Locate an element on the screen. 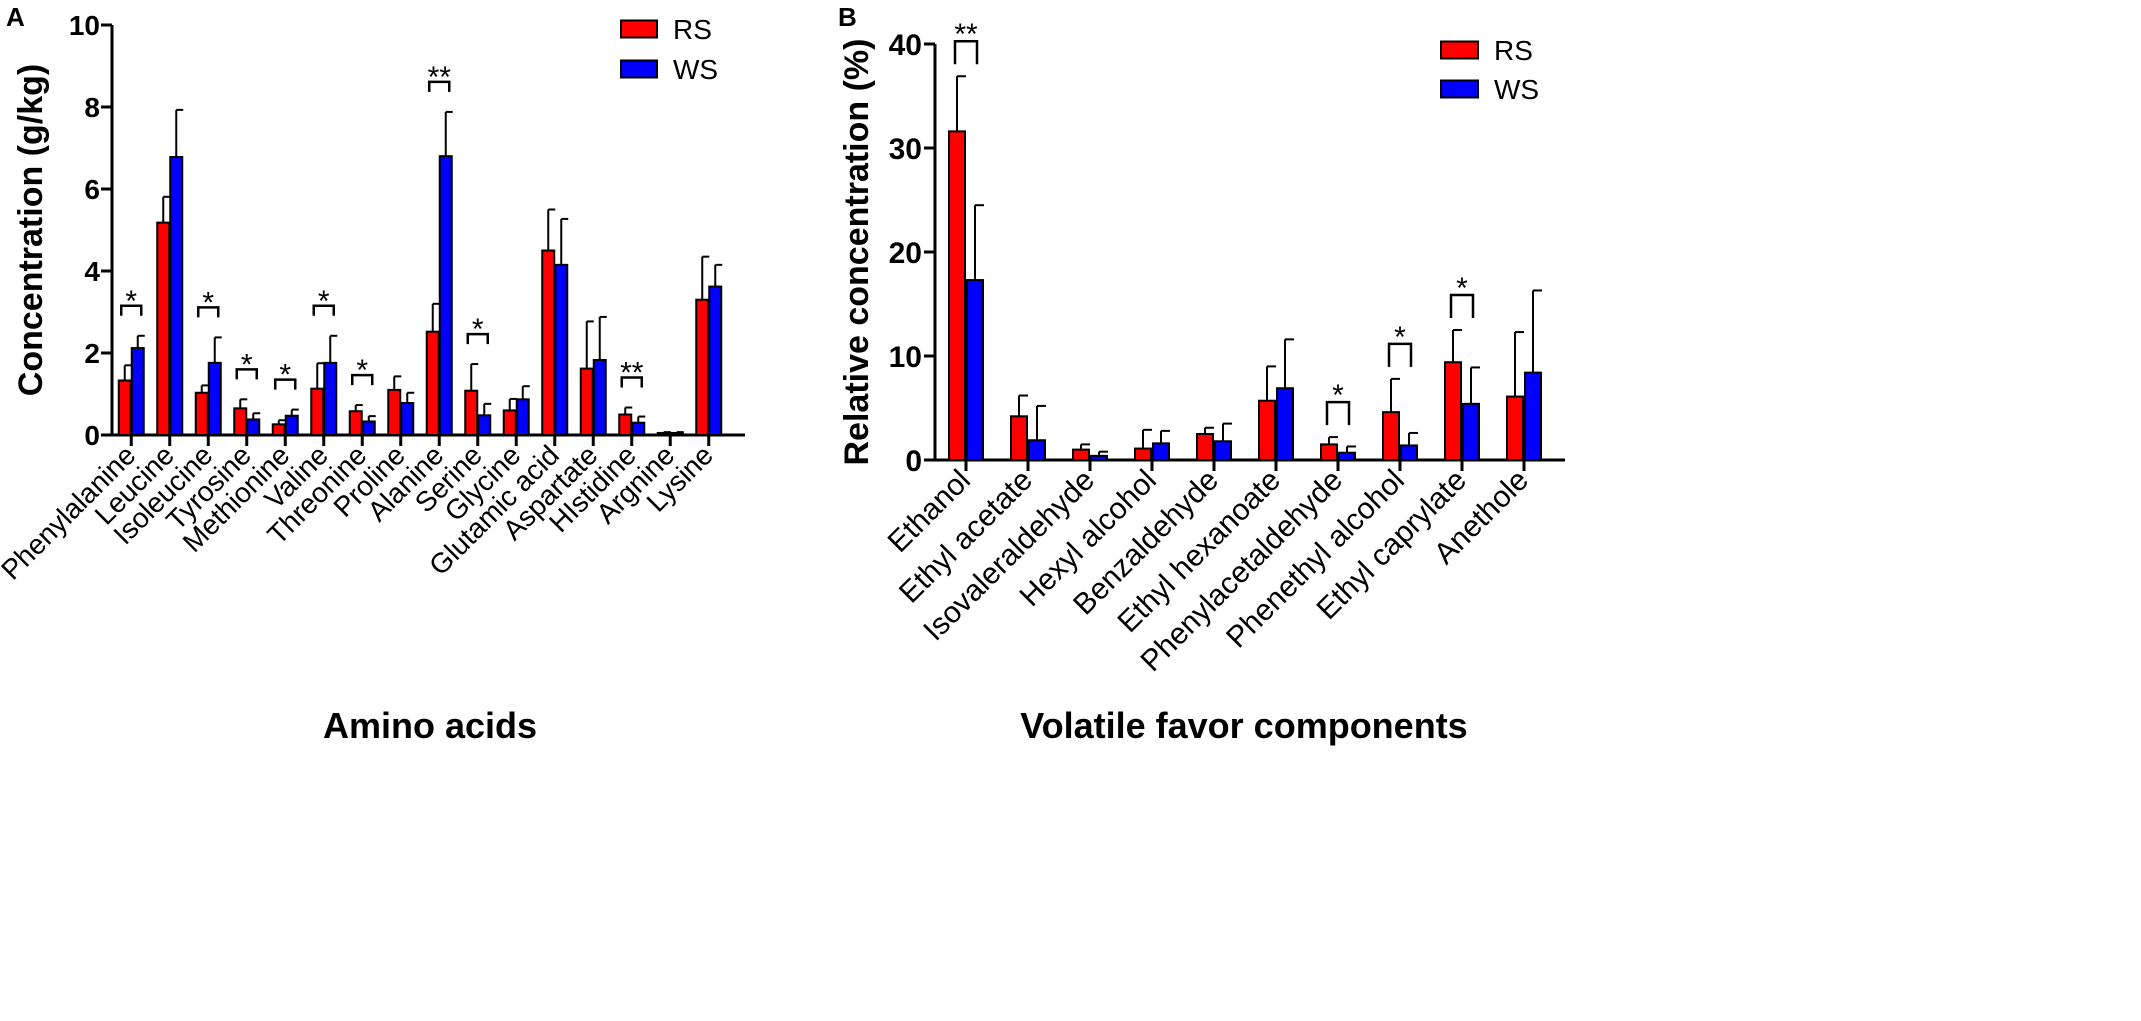 The width and height of the screenshot is (2141, 1021). significance-bracket-methionine is located at coordinates (285, 384).